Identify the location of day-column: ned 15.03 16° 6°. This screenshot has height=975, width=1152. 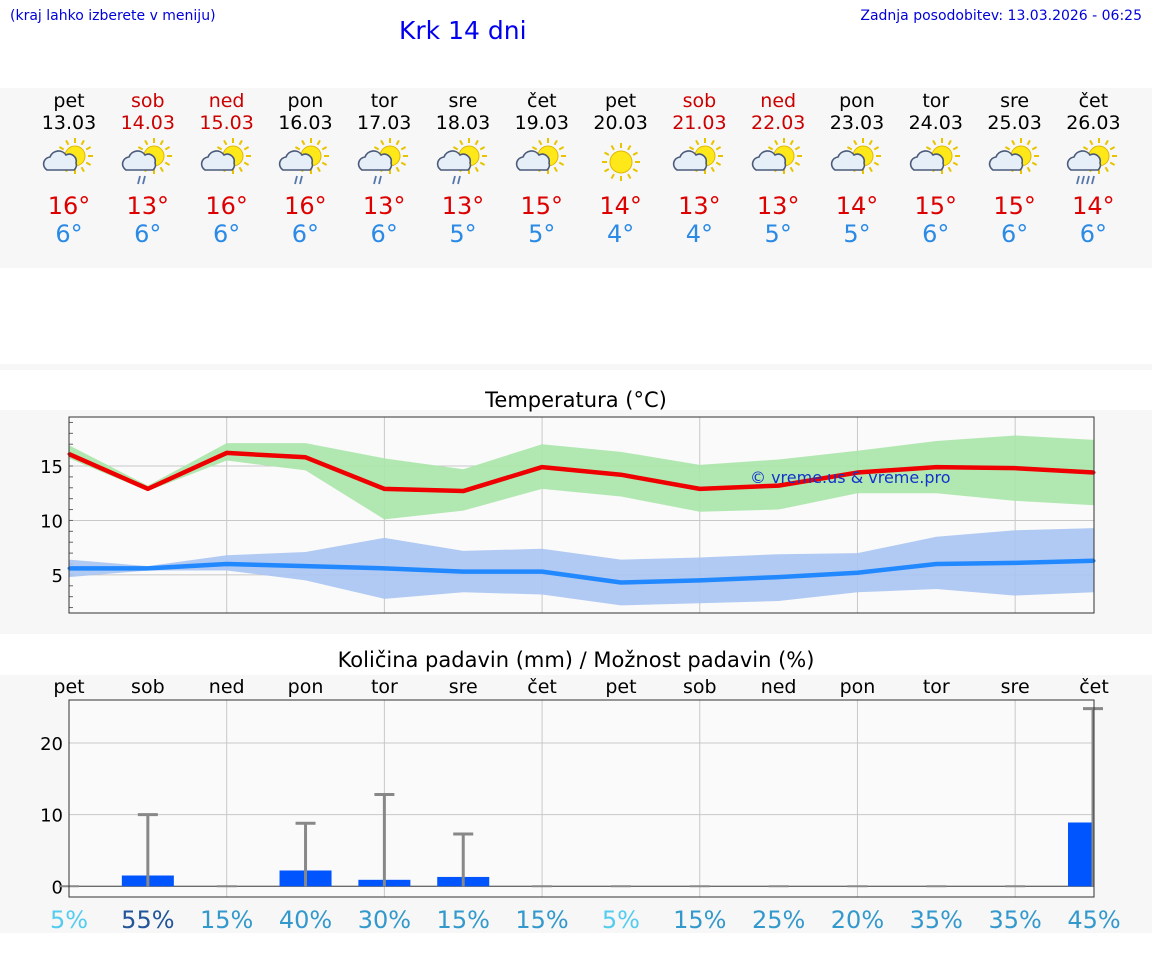
(227, 168).